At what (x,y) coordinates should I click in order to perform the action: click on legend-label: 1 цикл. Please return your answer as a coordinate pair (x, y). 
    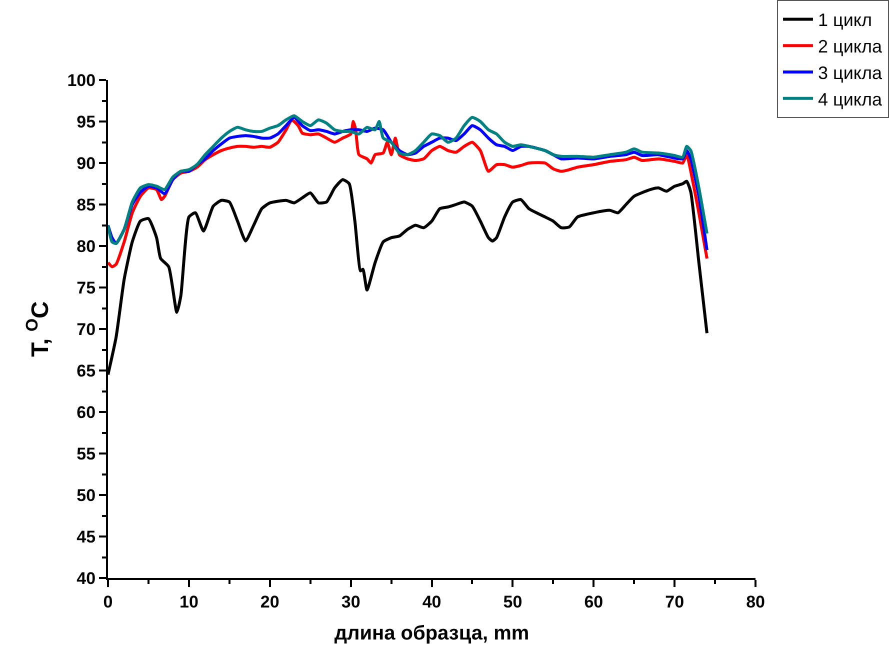
    Looking at the image, I should click on (845, 20).